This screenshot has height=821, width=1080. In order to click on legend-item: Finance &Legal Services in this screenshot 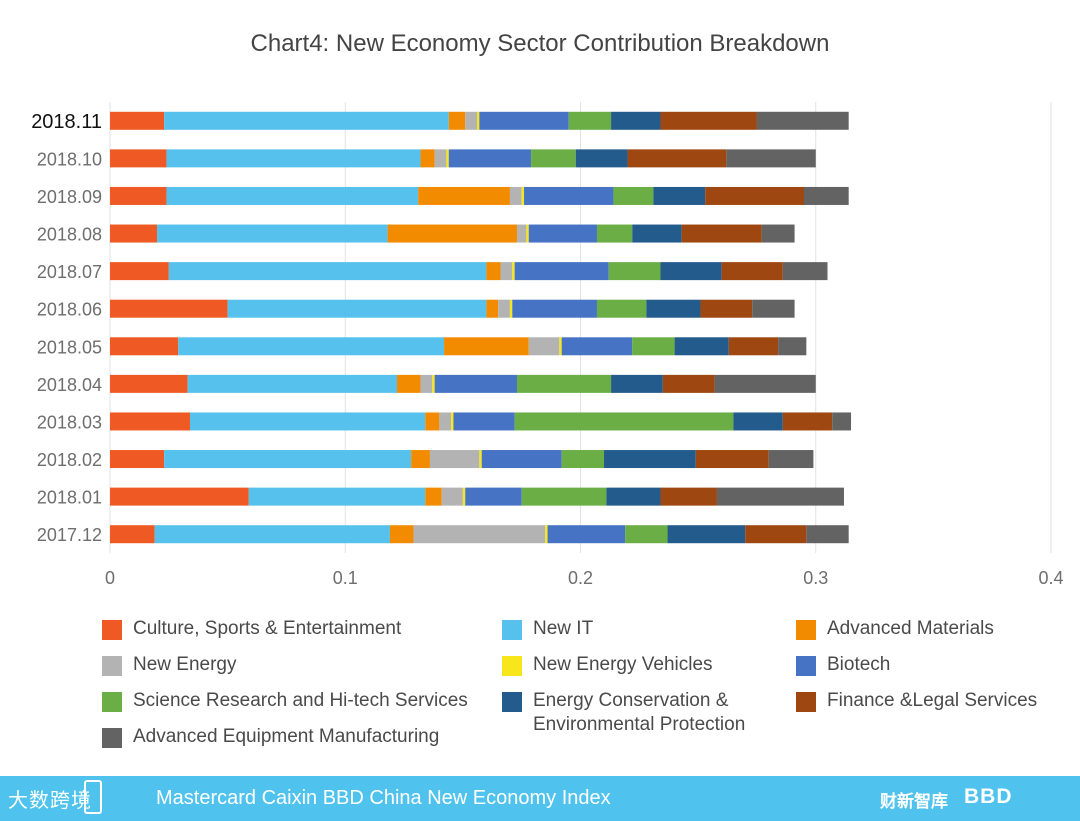, I will do `click(916, 701)`.